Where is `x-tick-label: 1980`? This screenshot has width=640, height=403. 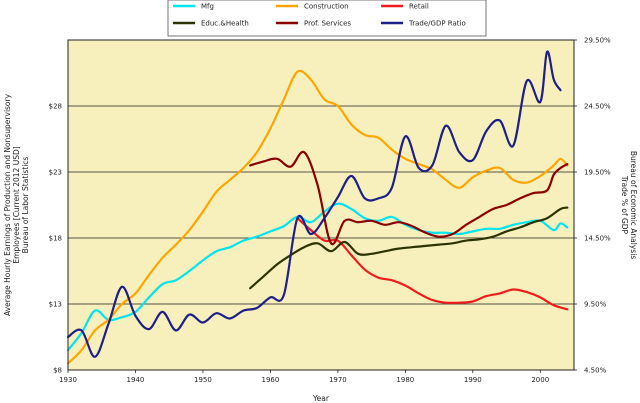
x-tick-label: 1980 is located at coordinates (405, 380).